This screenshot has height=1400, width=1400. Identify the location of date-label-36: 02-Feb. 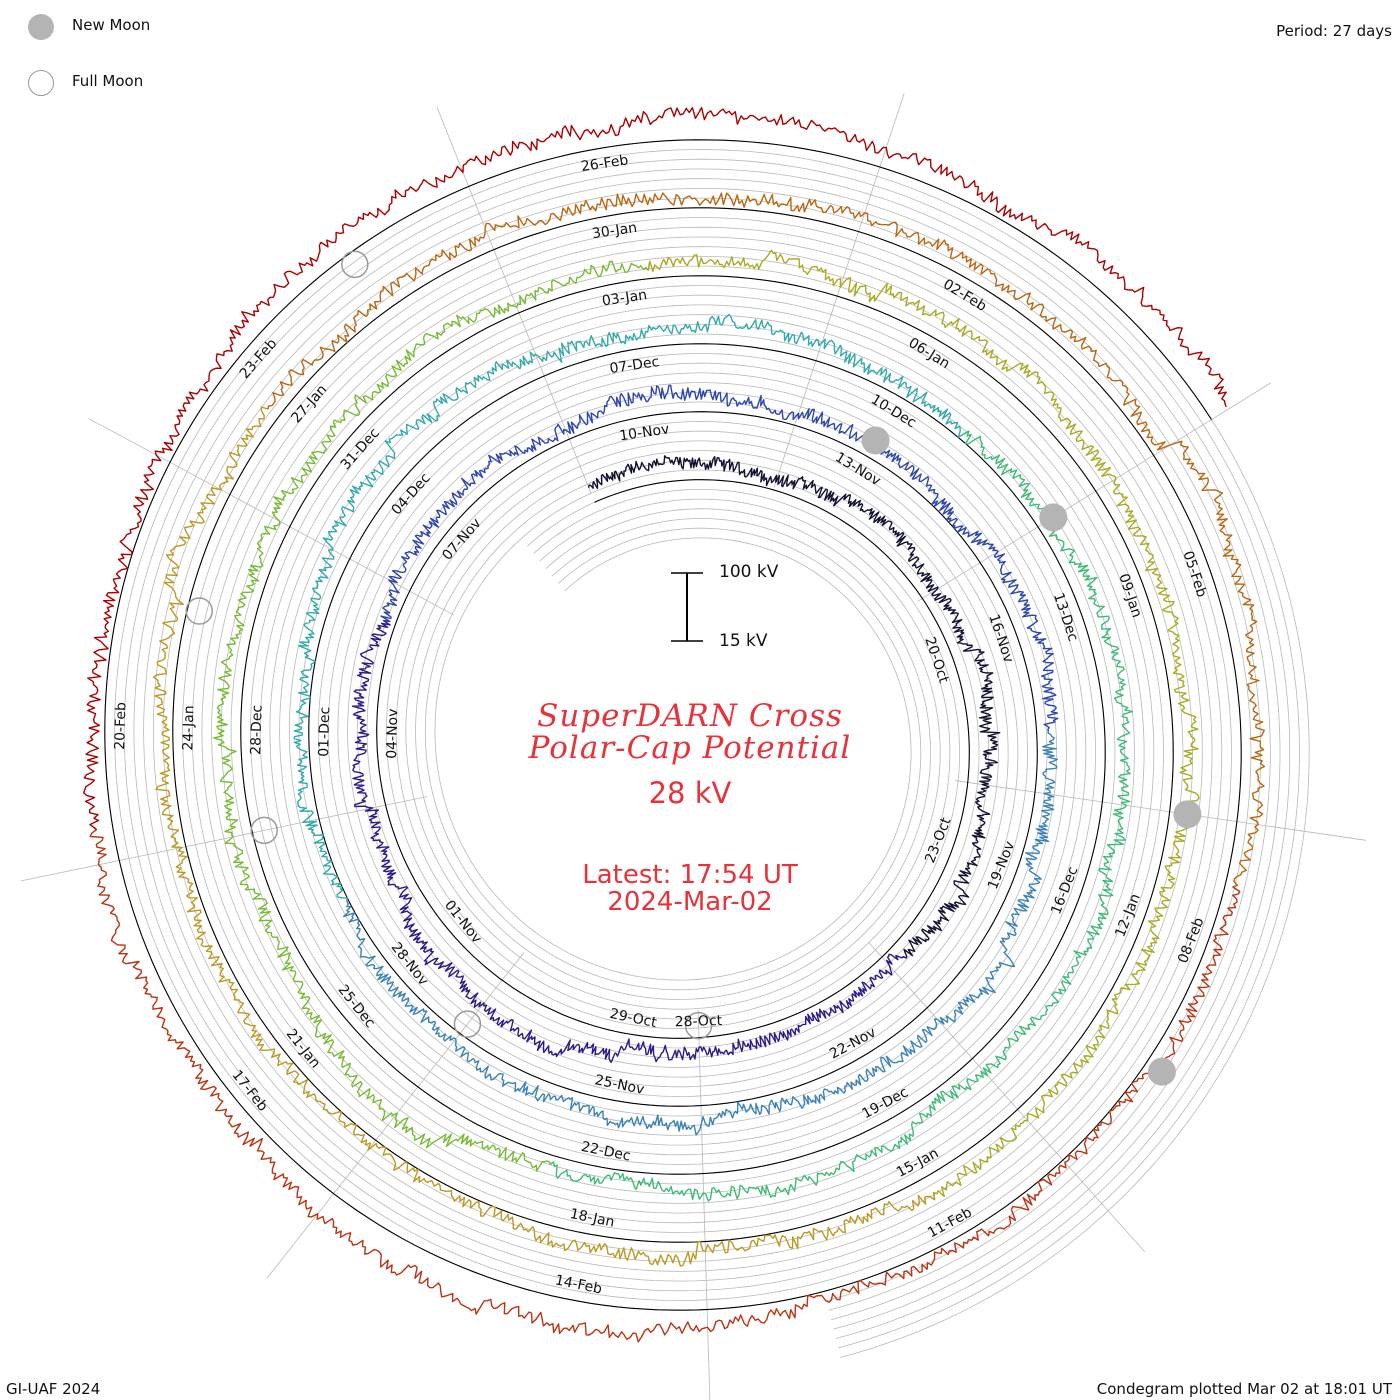
(964, 295).